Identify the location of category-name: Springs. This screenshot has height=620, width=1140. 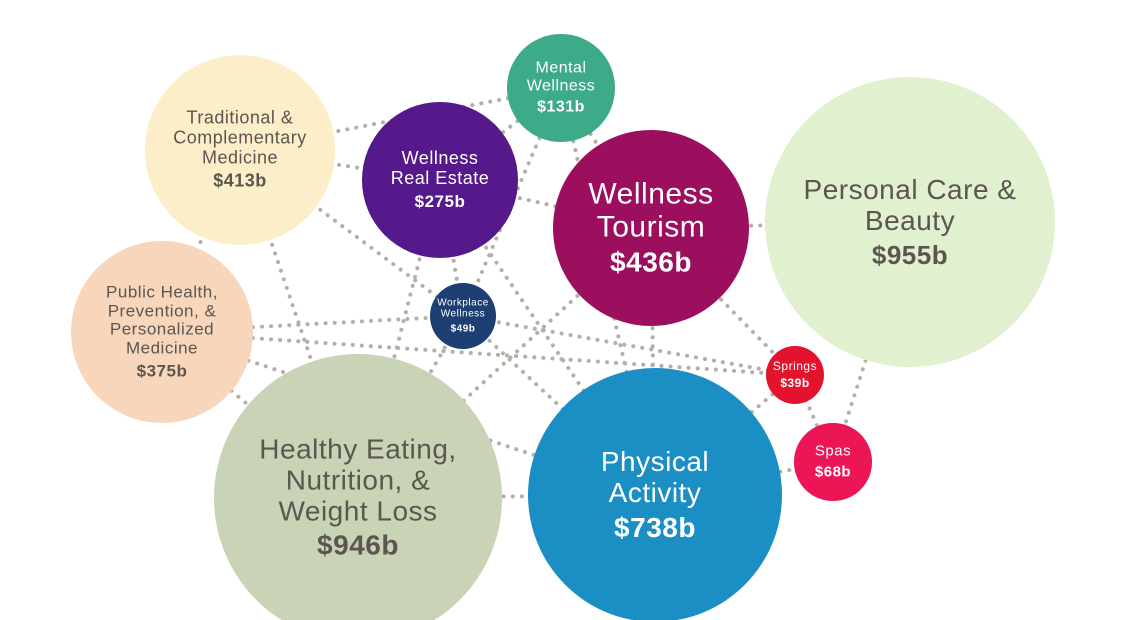
(795, 365).